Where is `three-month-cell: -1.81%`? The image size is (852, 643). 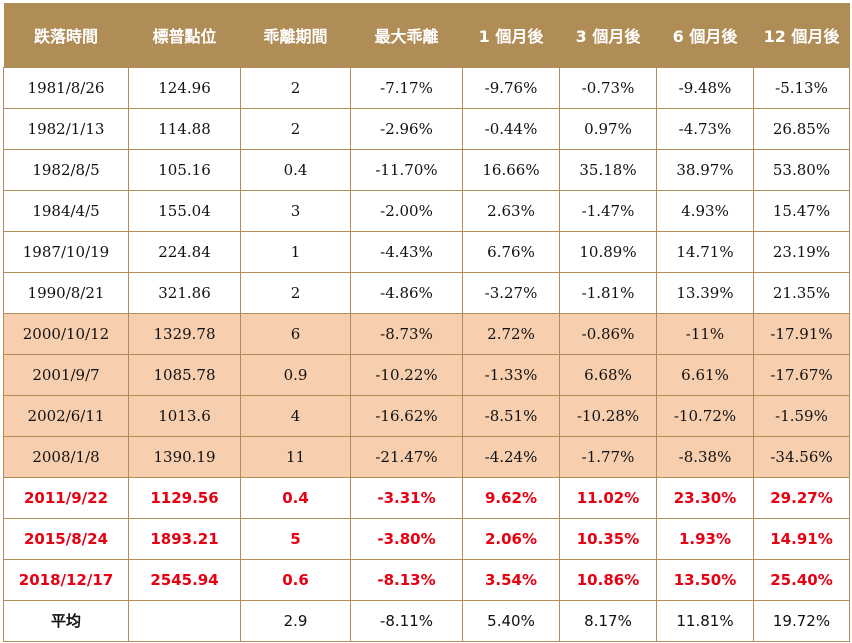
three-month-cell: -1.81% is located at coordinates (608, 292).